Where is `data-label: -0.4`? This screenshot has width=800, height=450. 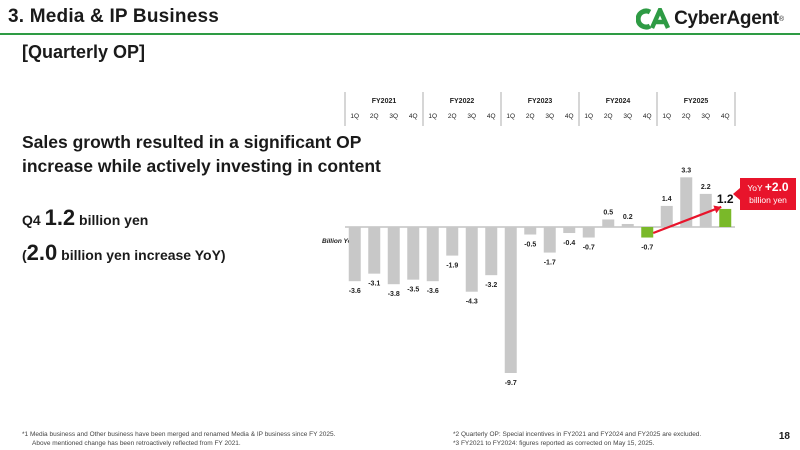 data-label: -0.4 is located at coordinates (569, 243).